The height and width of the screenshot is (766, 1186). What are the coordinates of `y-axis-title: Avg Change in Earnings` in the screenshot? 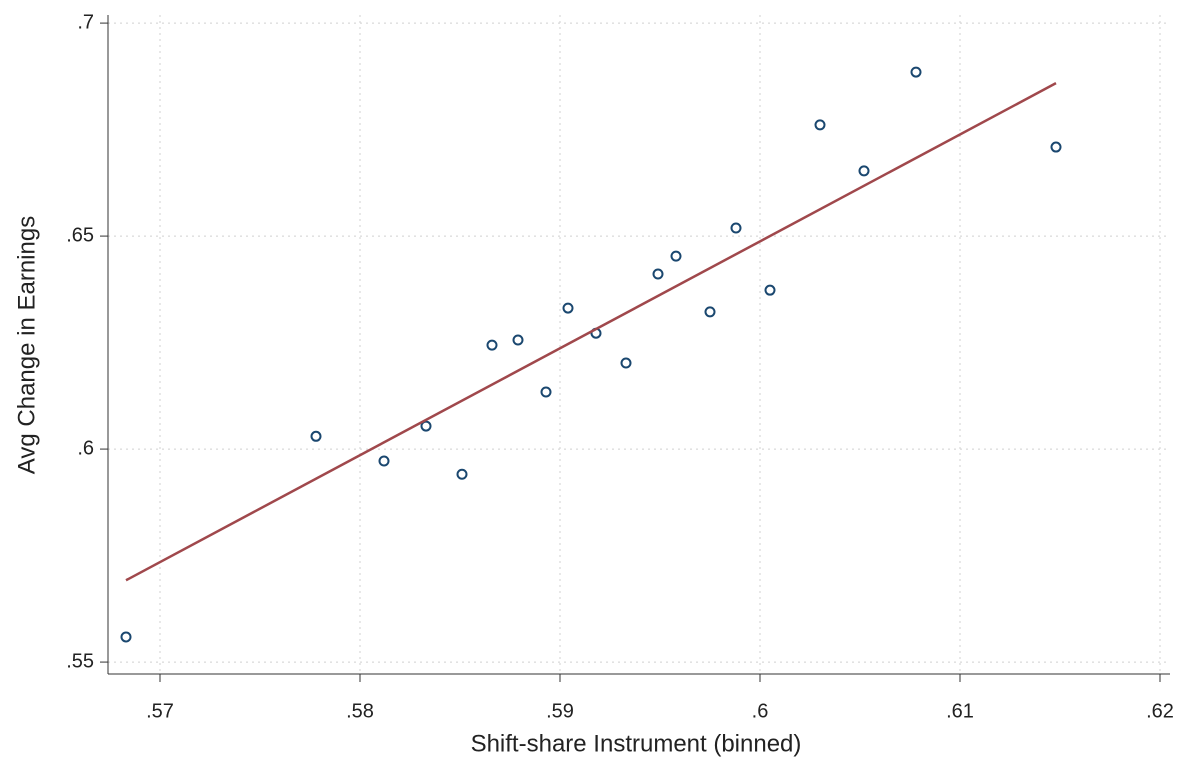 It's located at (26, 345).